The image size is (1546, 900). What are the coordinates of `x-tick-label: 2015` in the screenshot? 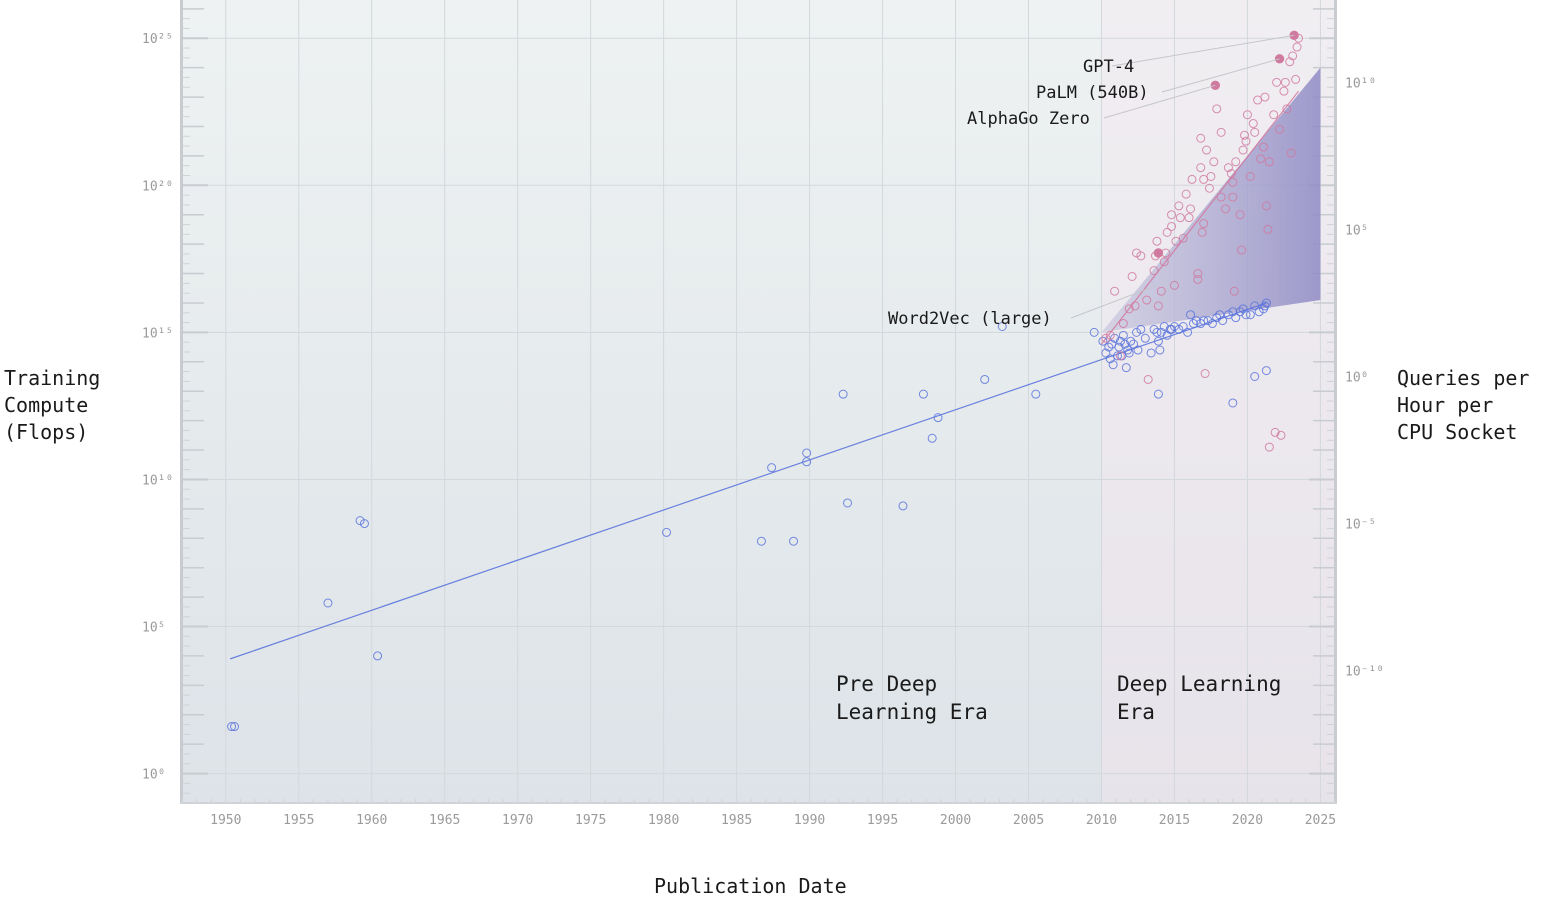 It's located at (1174, 820).